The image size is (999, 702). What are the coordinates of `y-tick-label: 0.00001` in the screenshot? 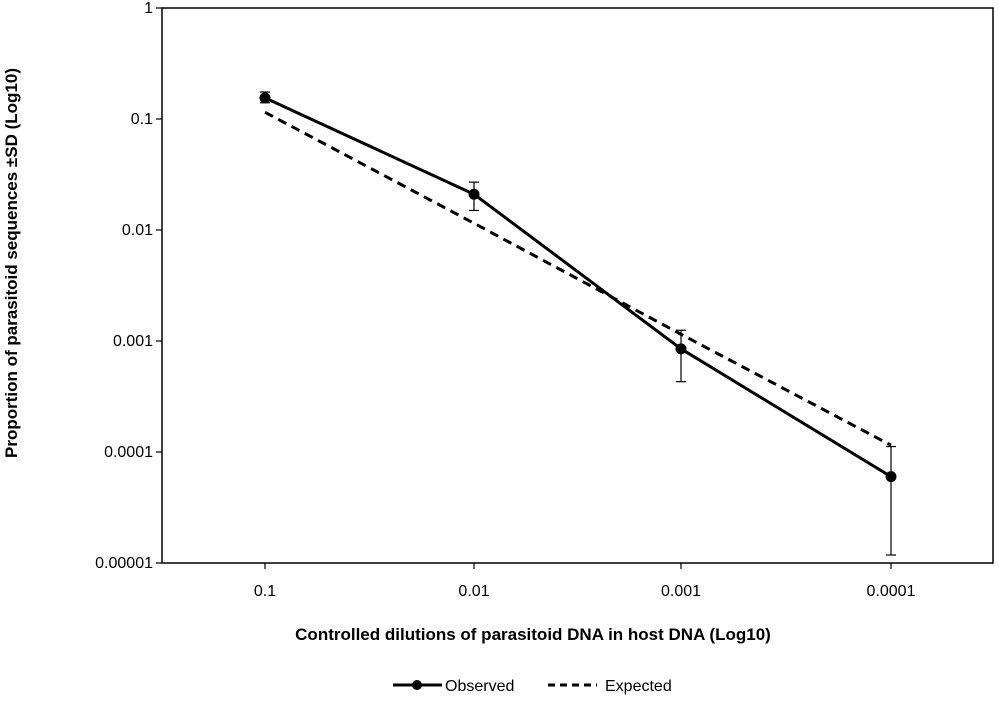 It's located at (124, 563).